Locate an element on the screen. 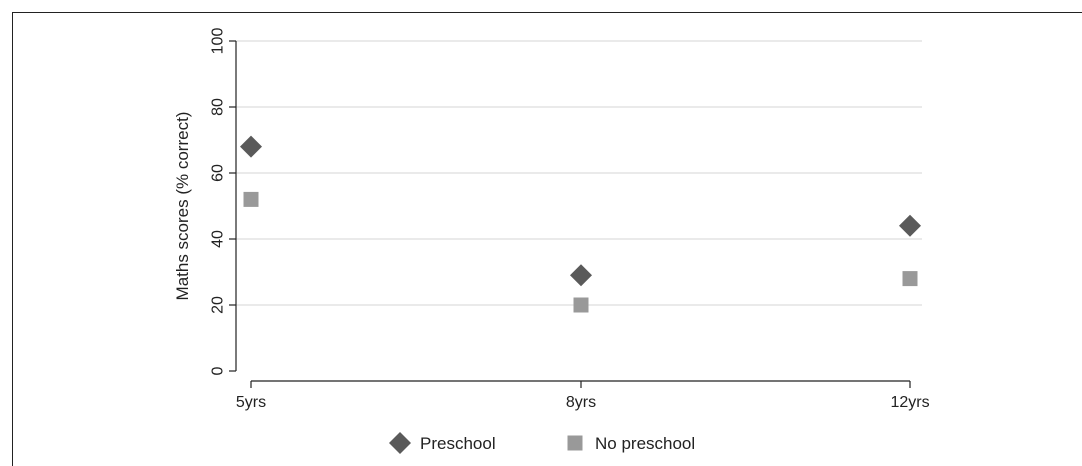 Image resolution: width=1082 pixels, height=466 pixels. legend: Preschool No preschool is located at coordinates (542, 443).